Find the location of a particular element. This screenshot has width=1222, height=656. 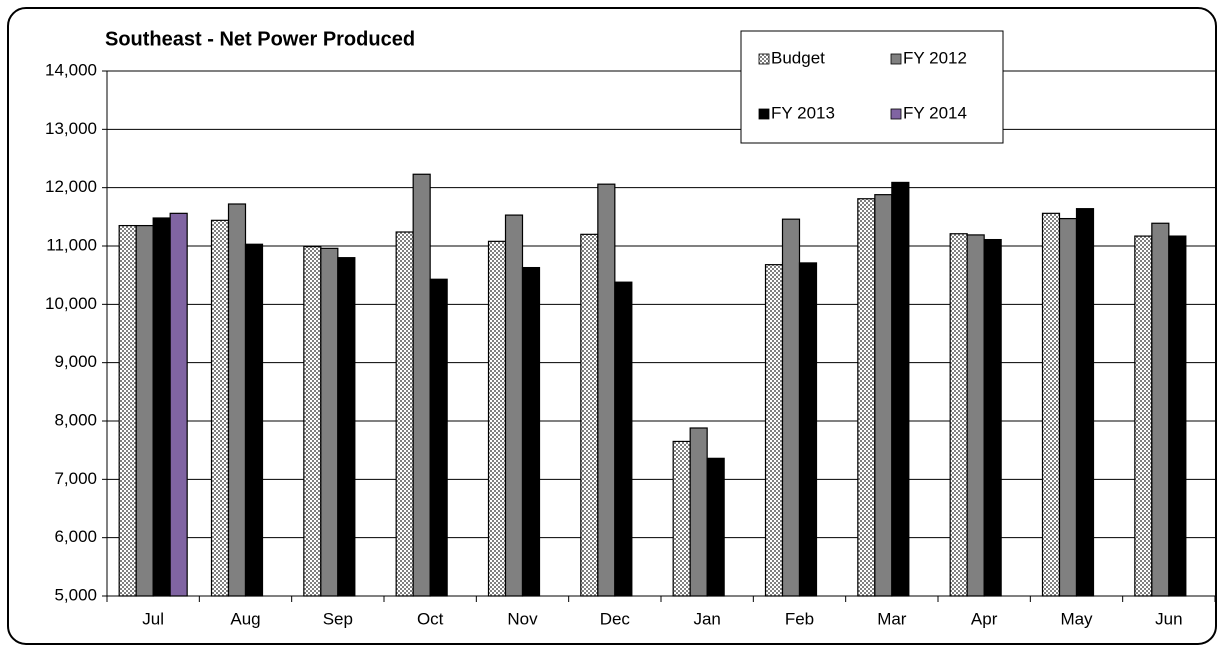

legend-label: Budget is located at coordinates (798, 57).